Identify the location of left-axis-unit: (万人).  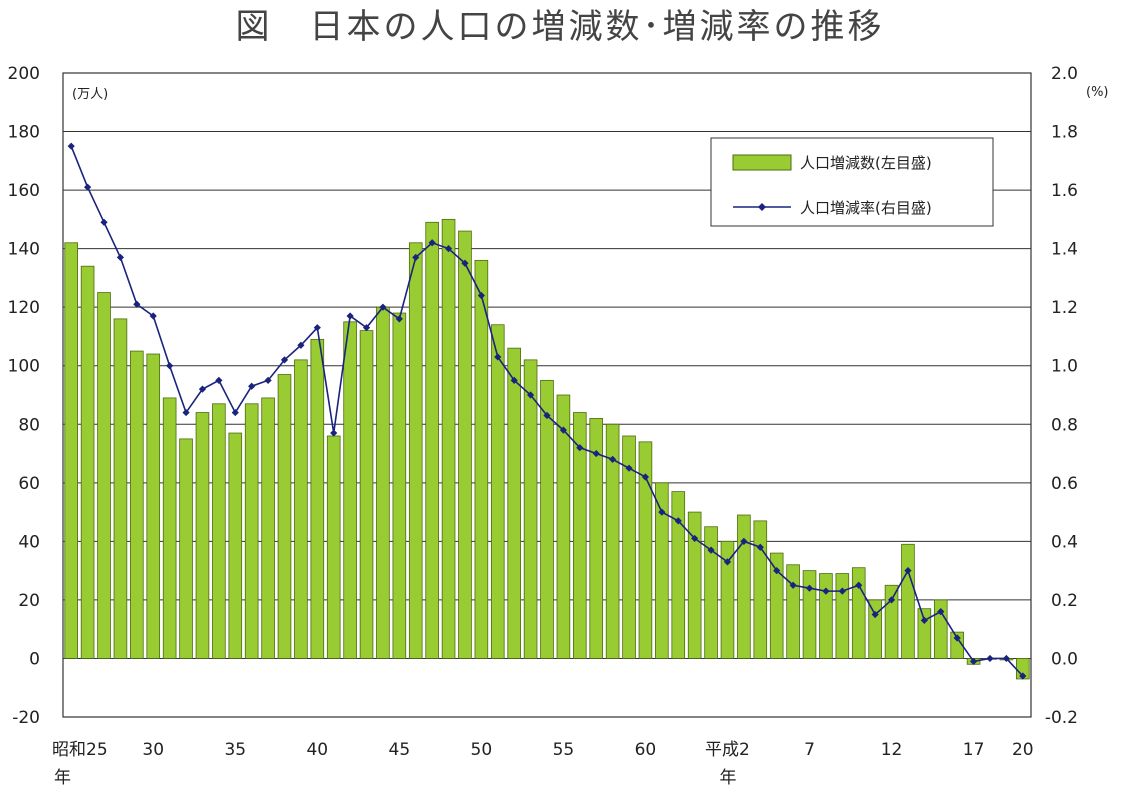
(90, 94).